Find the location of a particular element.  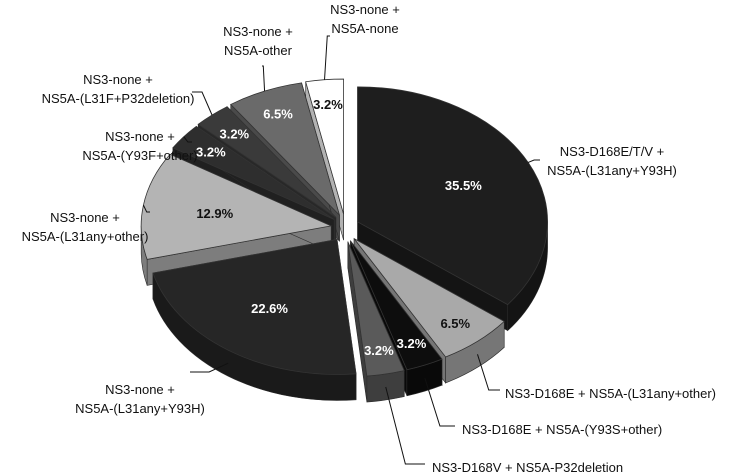

category-label: NS3-D168V + NS5A-P32deletion is located at coordinates (527, 467).